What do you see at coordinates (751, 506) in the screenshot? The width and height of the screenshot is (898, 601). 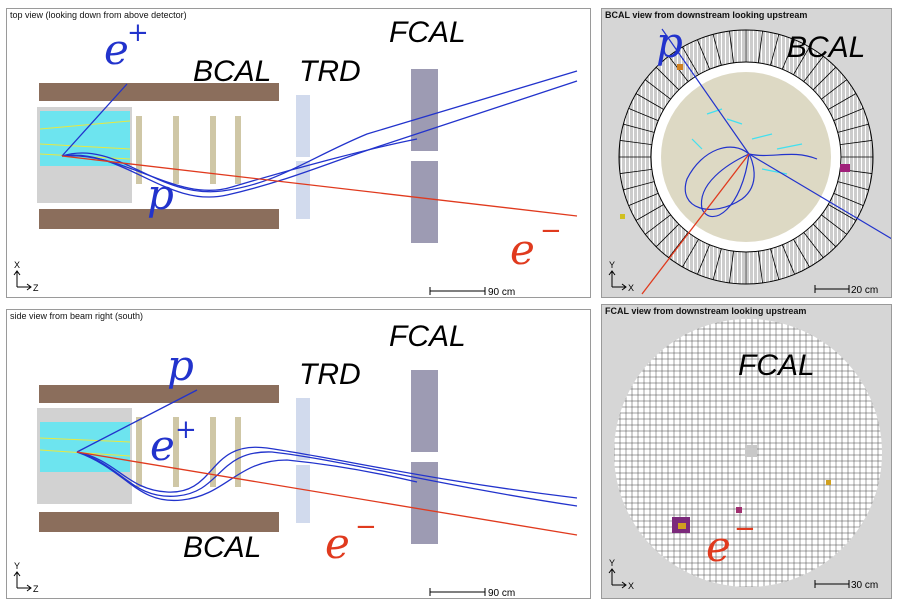 I see `fcal-energy-deposits` at bounding box center [751, 506].